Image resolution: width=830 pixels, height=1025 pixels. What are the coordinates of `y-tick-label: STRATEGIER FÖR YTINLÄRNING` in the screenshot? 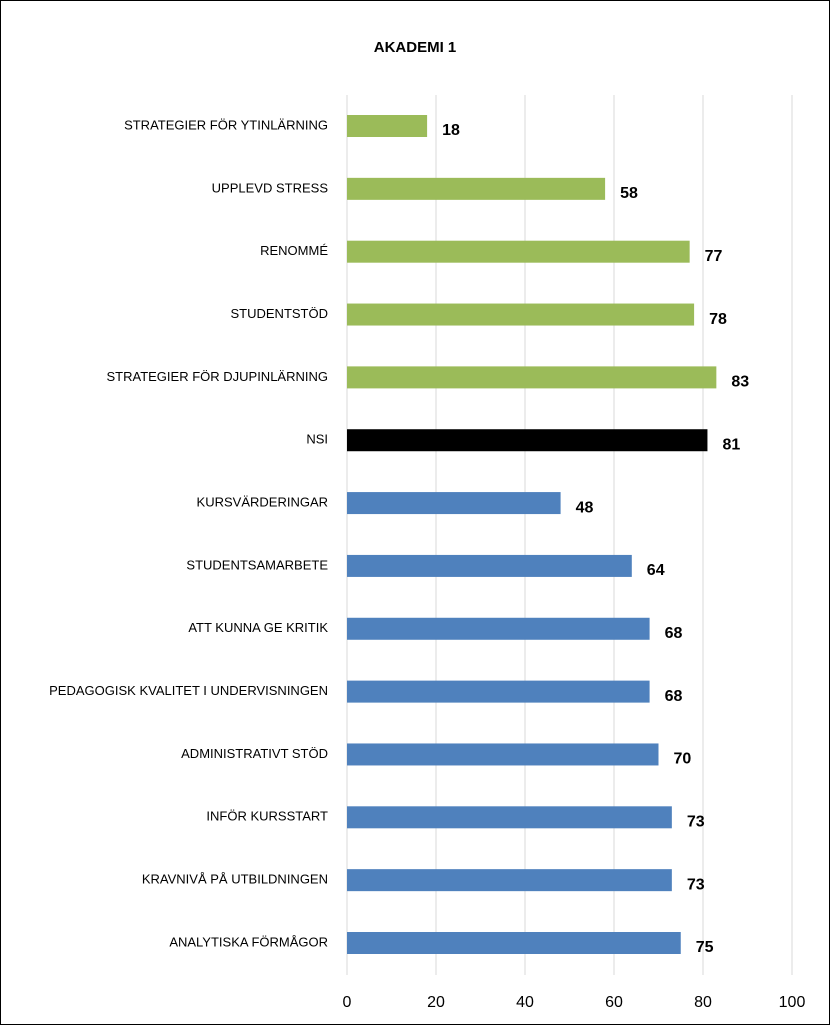 It's located at (226, 124).